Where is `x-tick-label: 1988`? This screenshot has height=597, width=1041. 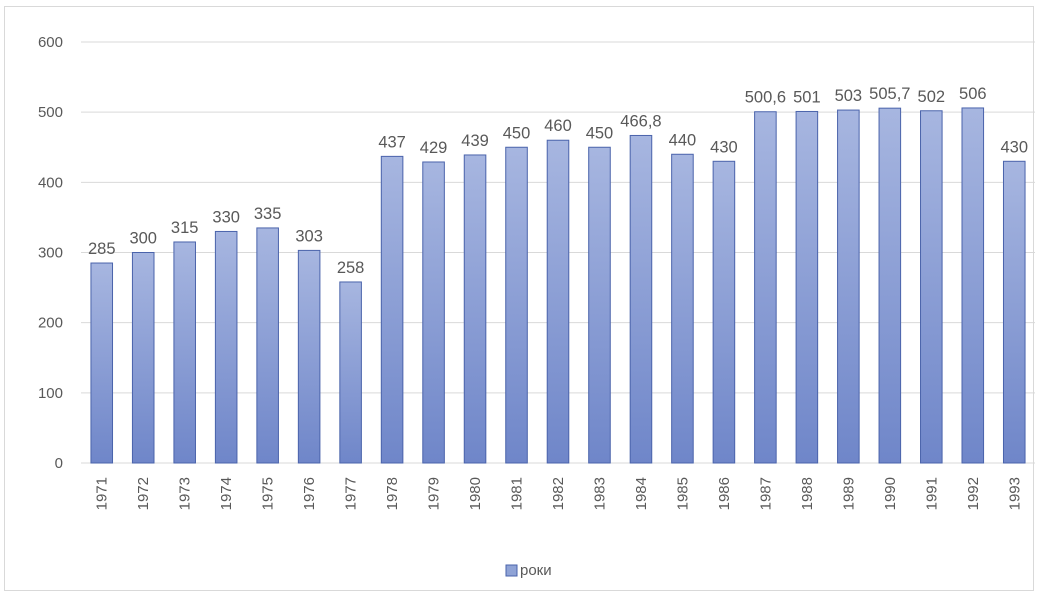 x-tick-label: 1988 is located at coordinates (807, 493).